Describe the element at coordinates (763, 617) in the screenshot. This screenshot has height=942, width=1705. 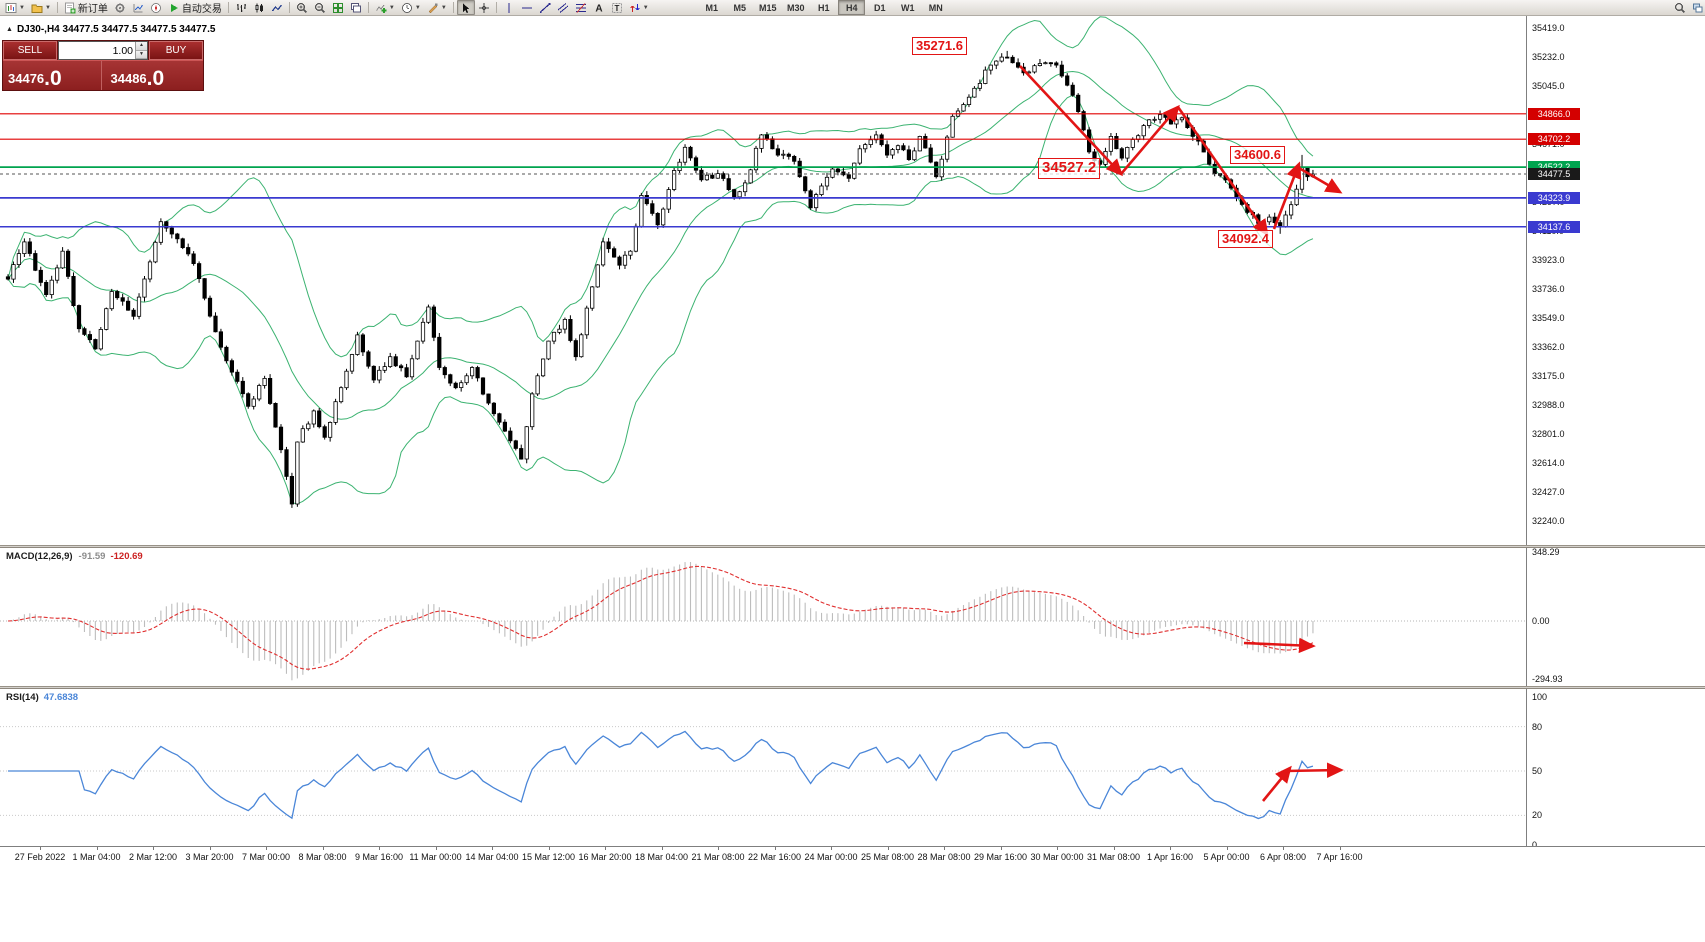
I see `macd-pane` at that location.